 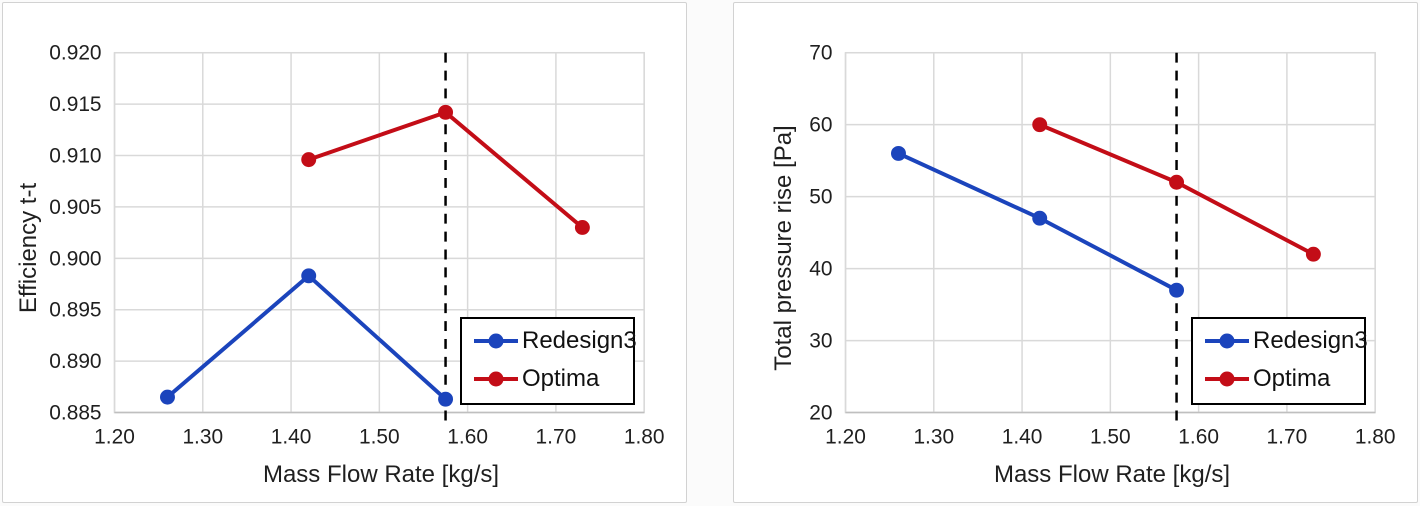 I want to click on pressure-legend: Redesign3 Optima, so click(x=1279, y=361).